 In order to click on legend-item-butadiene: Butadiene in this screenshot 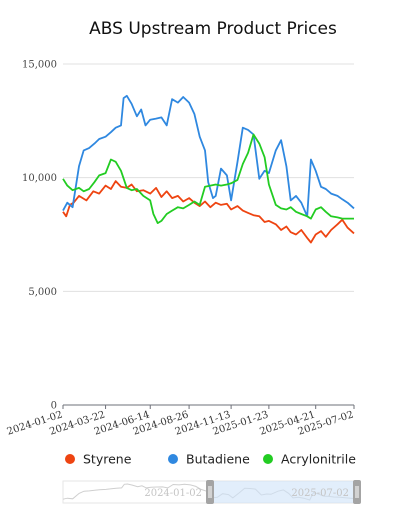, I will do `click(209, 459)`.